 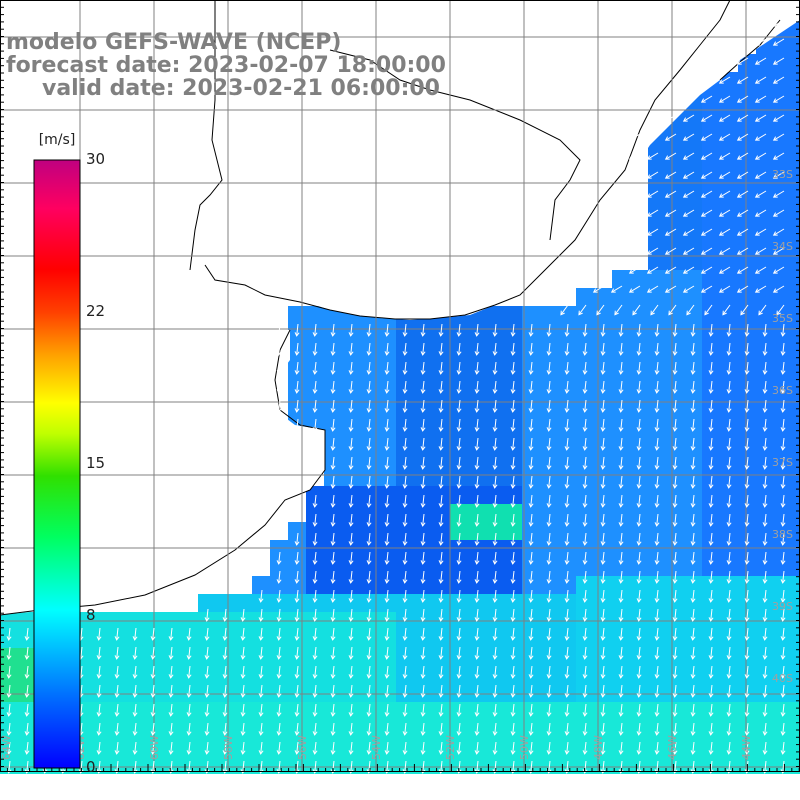 I want to click on valid-date: valid date: 2023-02-21 06:00:00, so click(x=241, y=88).